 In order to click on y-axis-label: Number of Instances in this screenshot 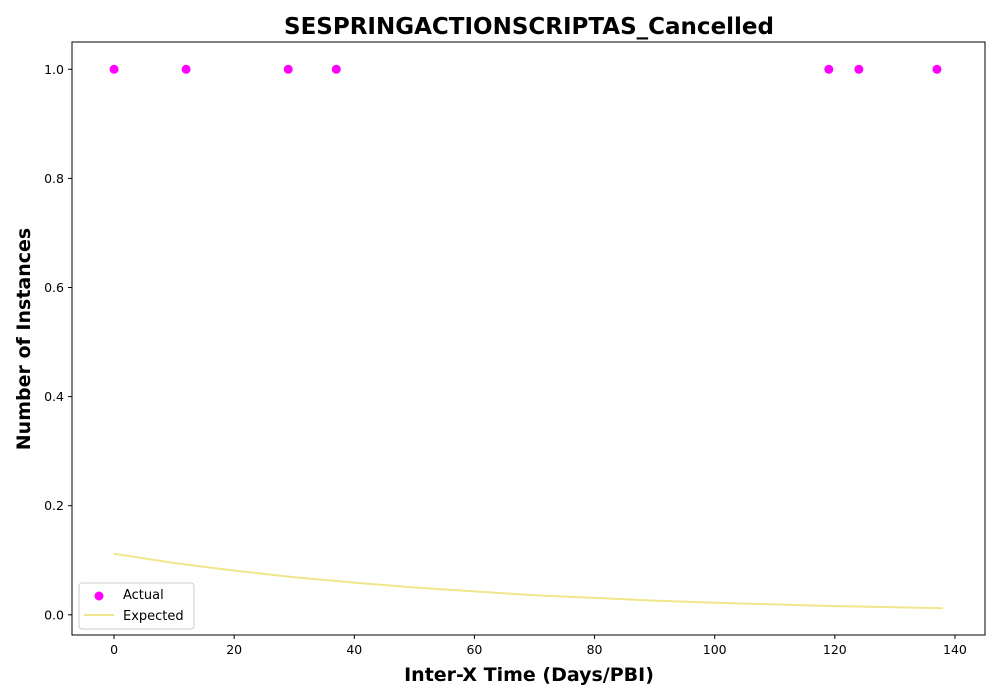, I will do `click(24, 339)`.